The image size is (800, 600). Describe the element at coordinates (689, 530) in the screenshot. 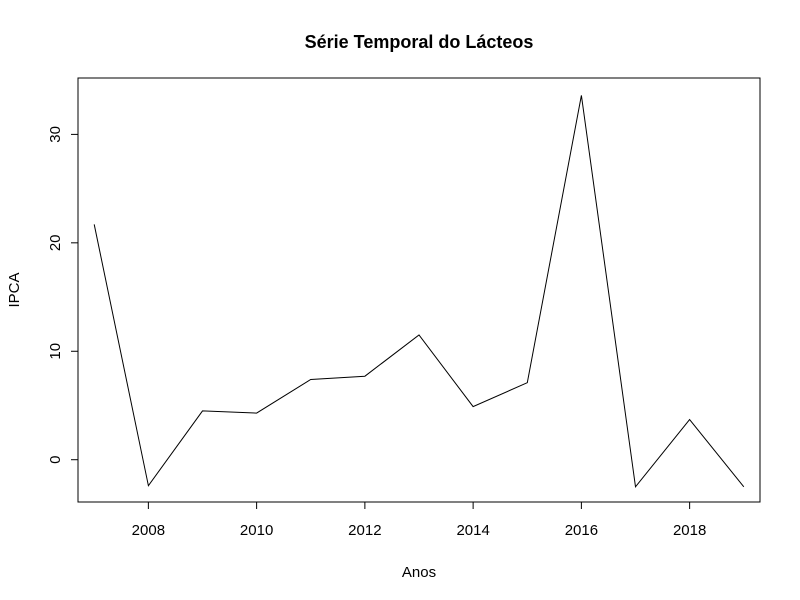

I see `x-tick-label: 2018` at that location.